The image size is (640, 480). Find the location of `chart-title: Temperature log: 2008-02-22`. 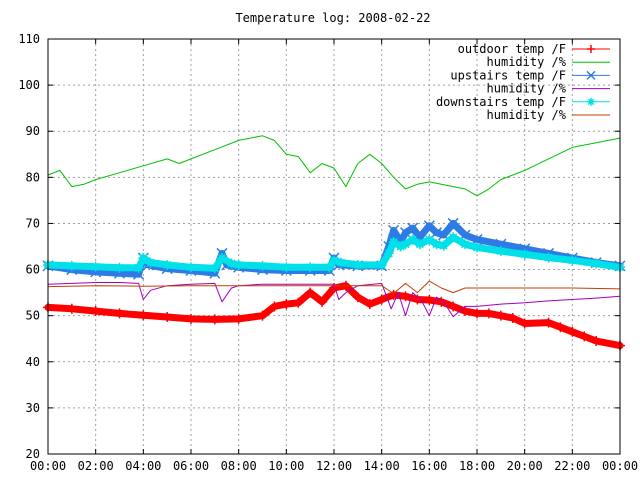

chart-title: Temperature log: 2008-02-22 is located at coordinates (332, 18).